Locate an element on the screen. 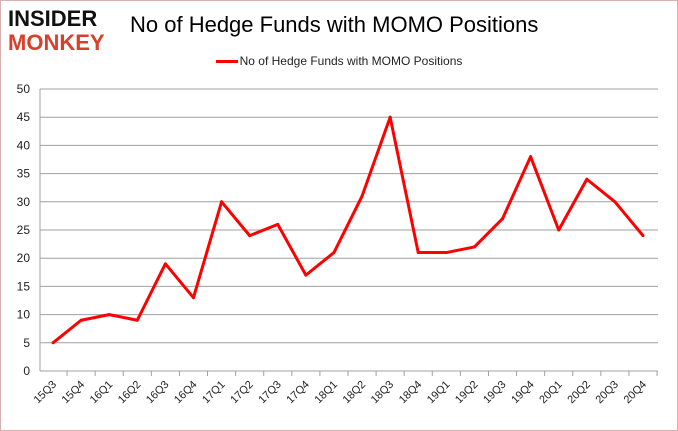  legend: No of Hedge Funds with MOMO Positions is located at coordinates (339, 61).